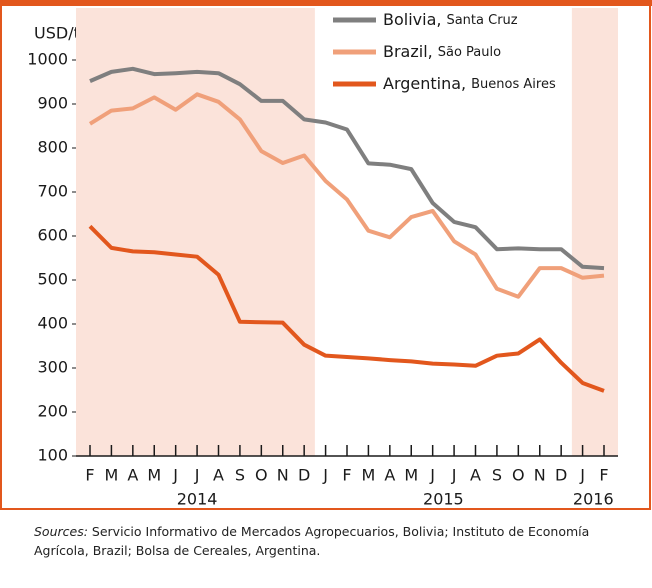 The image size is (652, 588). I want to click on year-label: 2016, so click(593, 499).